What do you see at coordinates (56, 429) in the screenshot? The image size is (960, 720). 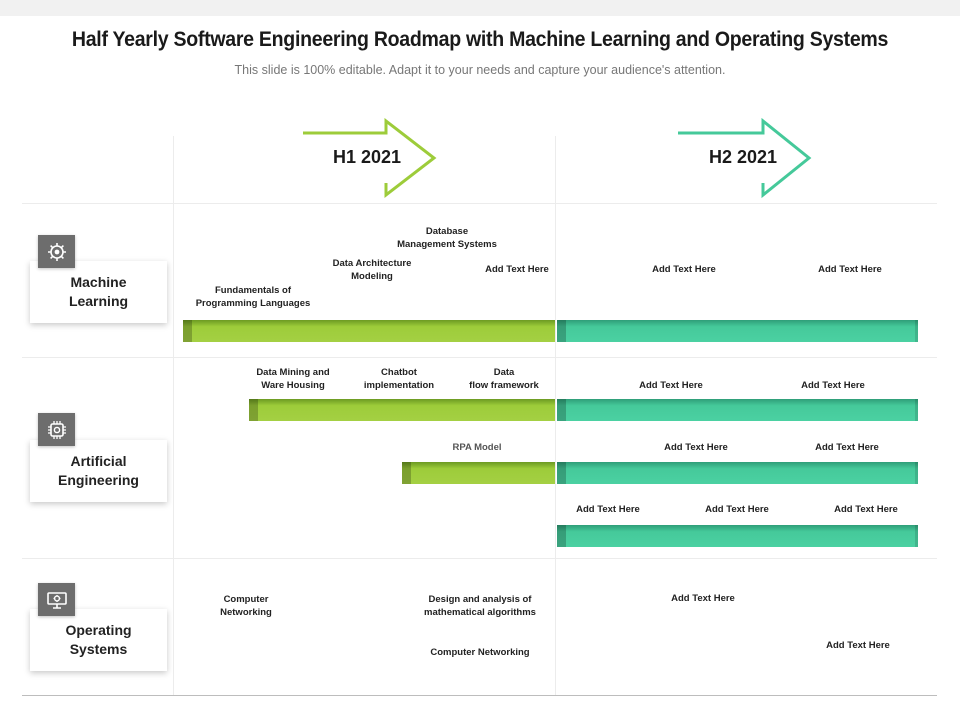 I see `chip-icon` at bounding box center [56, 429].